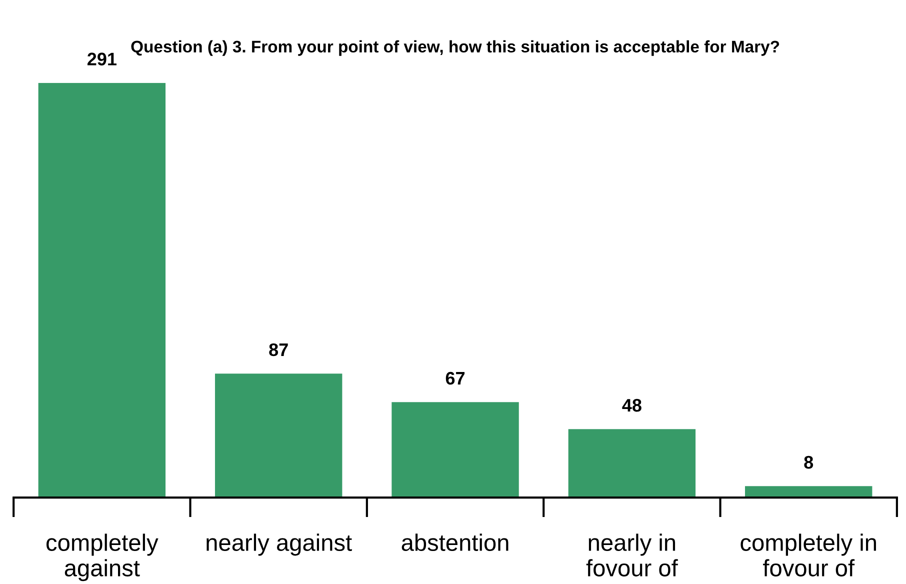  Describe the element at coordinates (101, 59) in the screenshot. I see `data-label: 291` at that location.